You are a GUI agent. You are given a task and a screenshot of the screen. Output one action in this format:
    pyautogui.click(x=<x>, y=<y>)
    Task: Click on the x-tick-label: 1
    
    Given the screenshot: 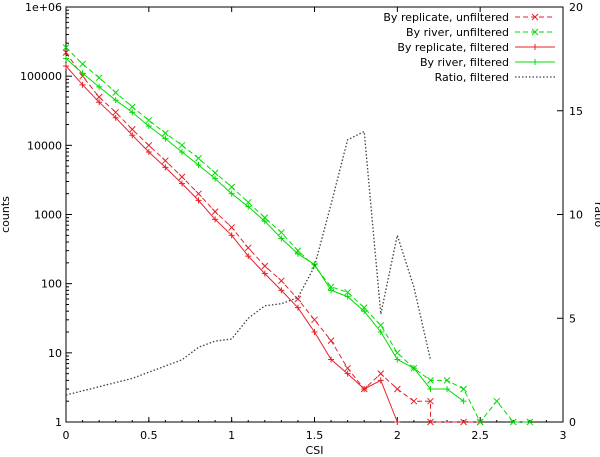 What is the action you would take?
    pyautogui.click(x=231, y=435)
    